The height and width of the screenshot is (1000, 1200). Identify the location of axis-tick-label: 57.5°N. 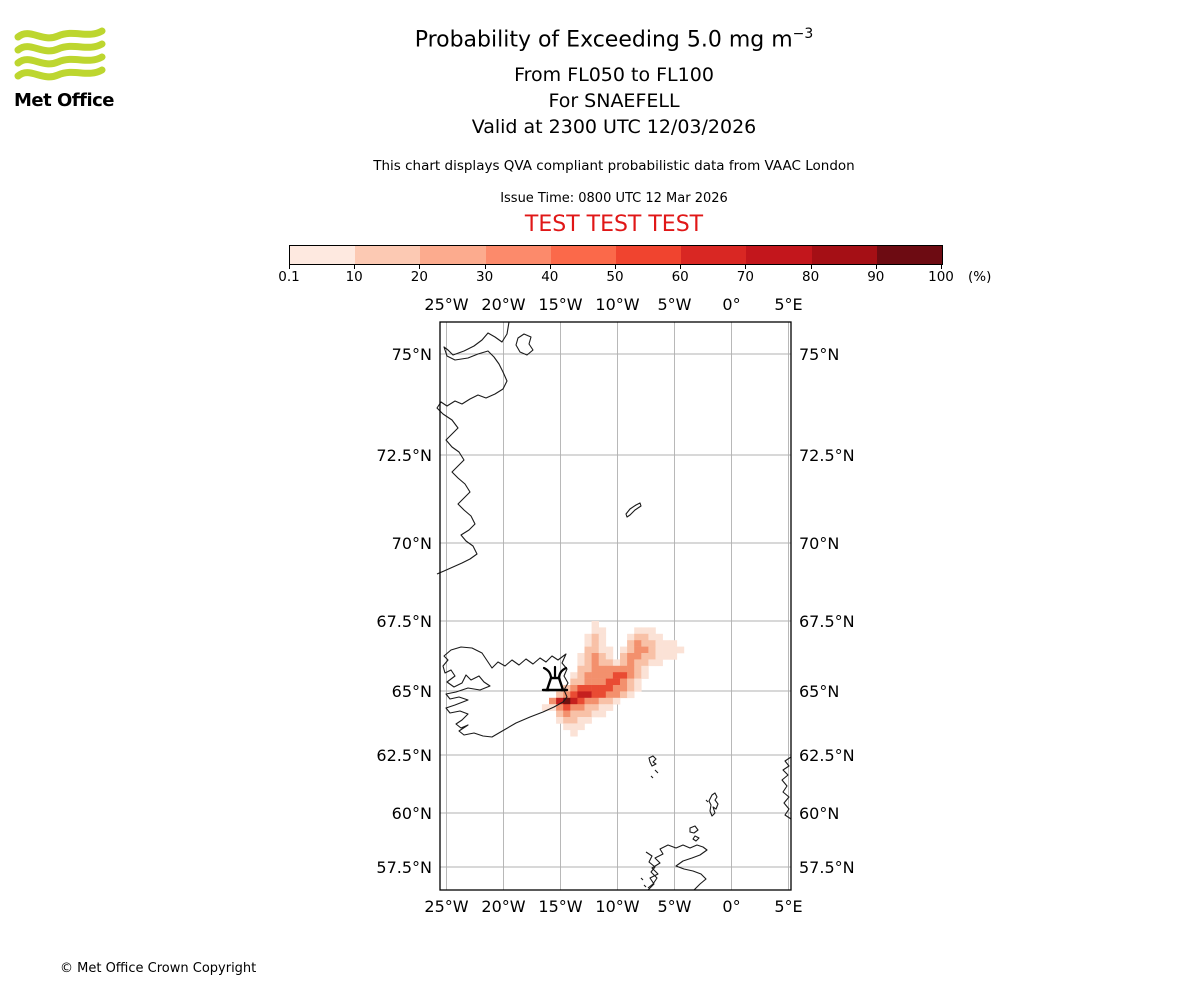
(404, 867).